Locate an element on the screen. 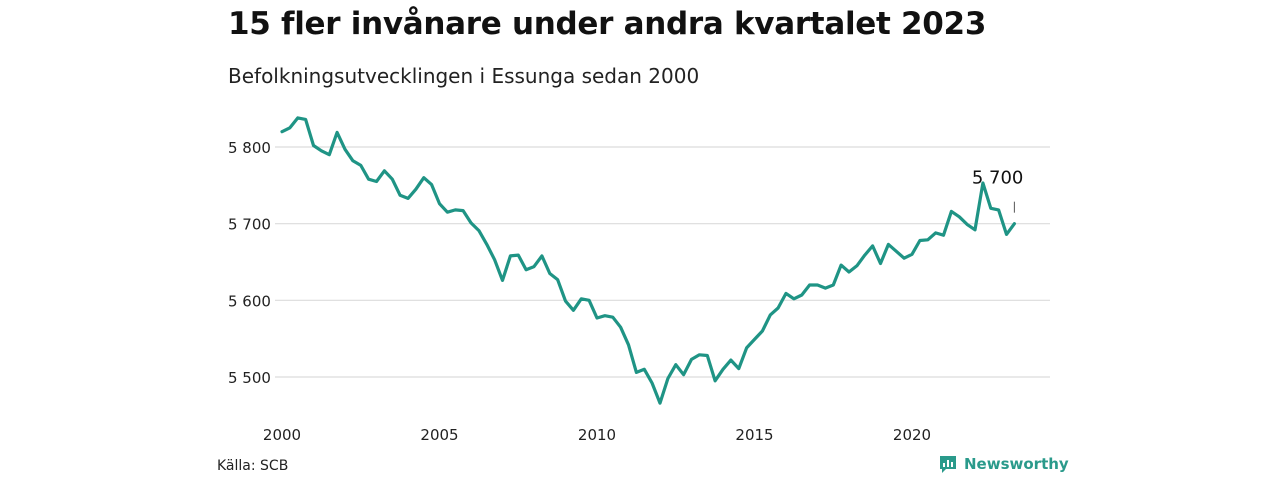 This screenshot has width=1280, height=480. y-axis-tick-labels: 5 500 5 600 5 700 5 800 is located at coordinates (249, 263).